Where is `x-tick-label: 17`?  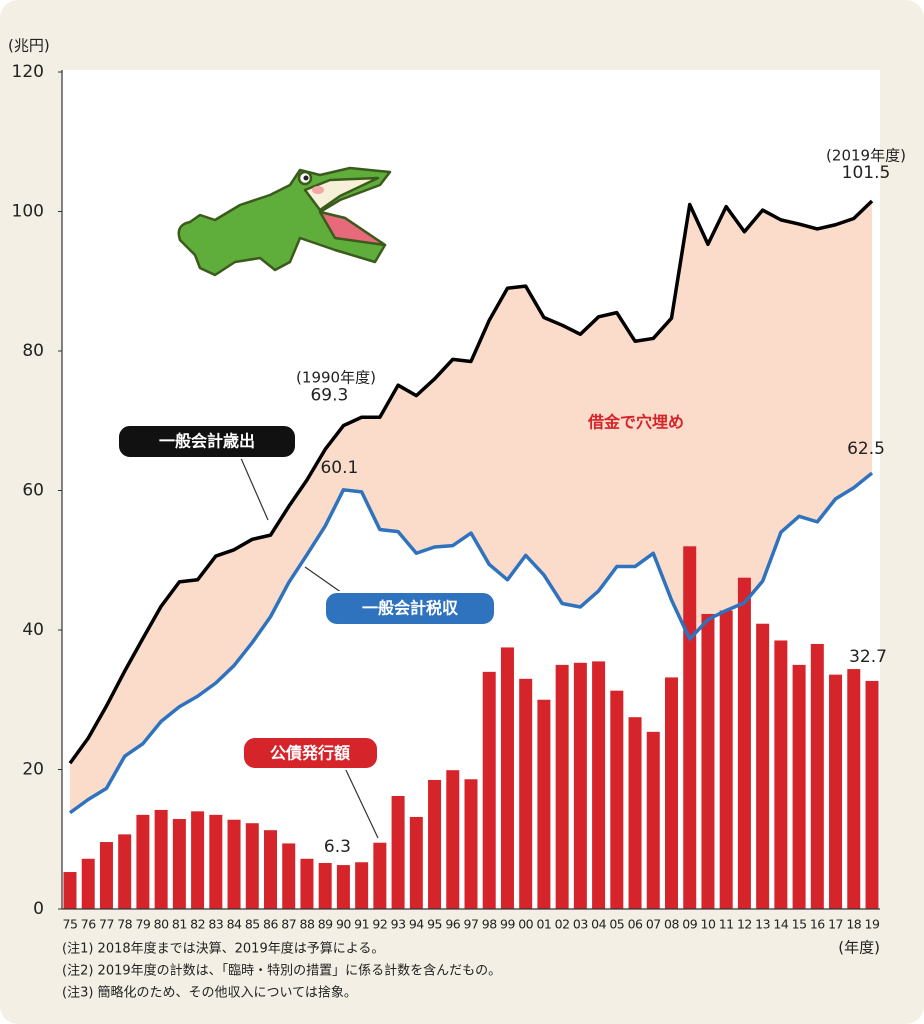
x-tick-label: 17 is located at coordinates (835, 924).